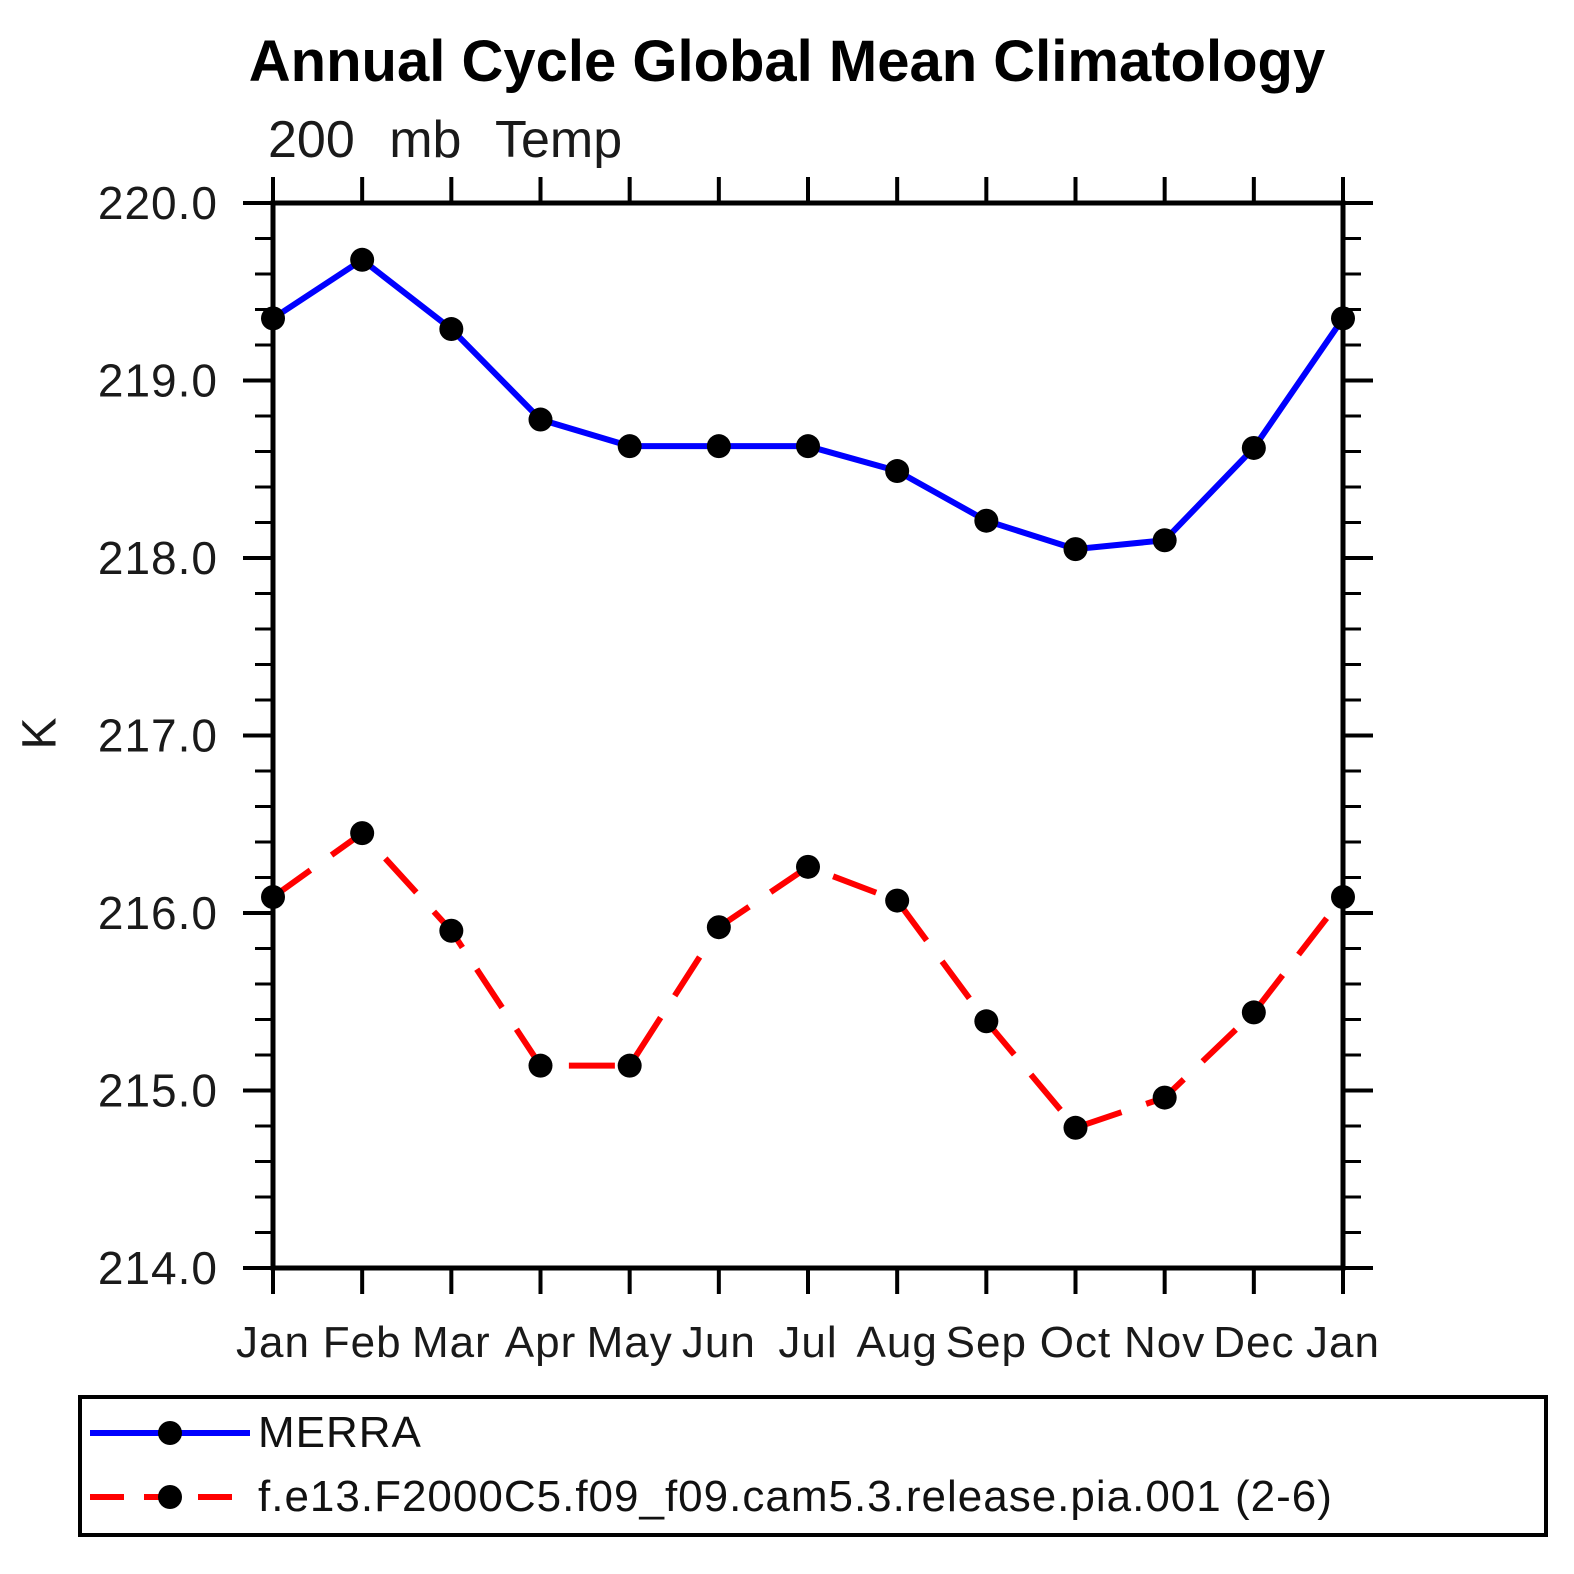  Describe the element at coordinates (897, 1342) in the screenshot. I see `x-tick-label: Aug` at that location.